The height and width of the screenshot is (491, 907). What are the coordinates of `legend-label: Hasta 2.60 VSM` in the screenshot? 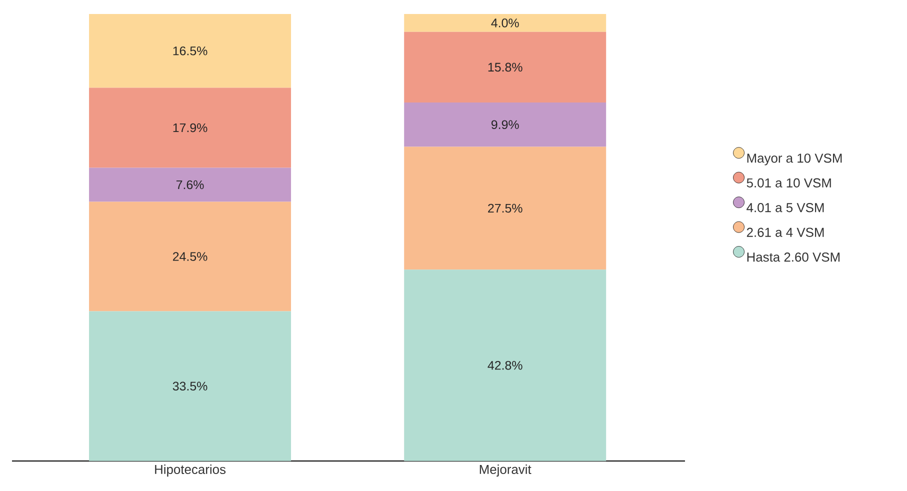 It's located at (793, 257).